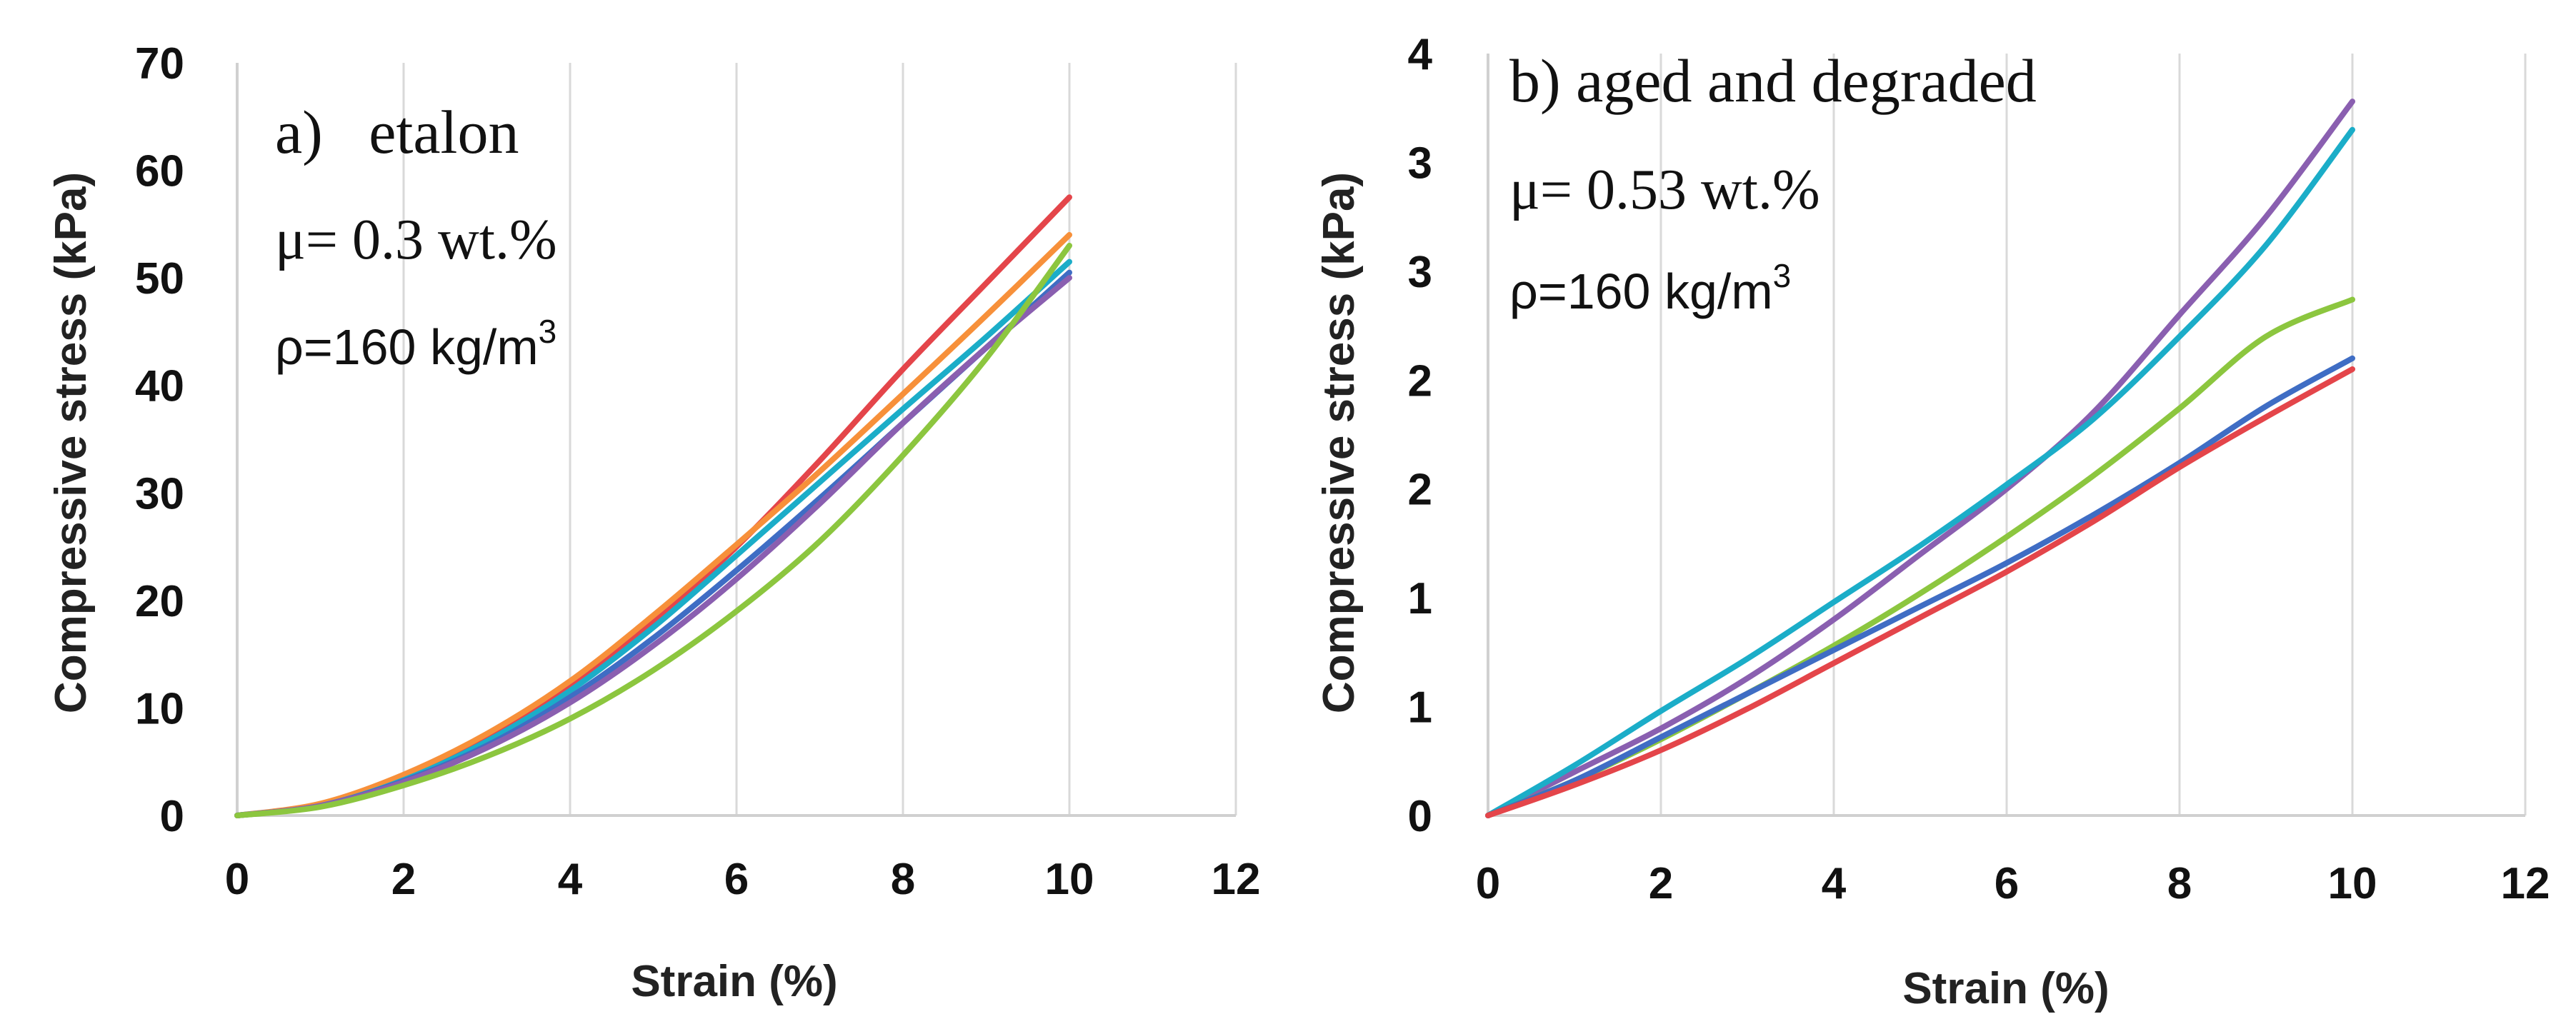 This screenshot has width=2576, height=1034. Describe the element at coordinates (160, 171) in the screenshot. I see `panel-a-y-tick-label: 60` at that location.